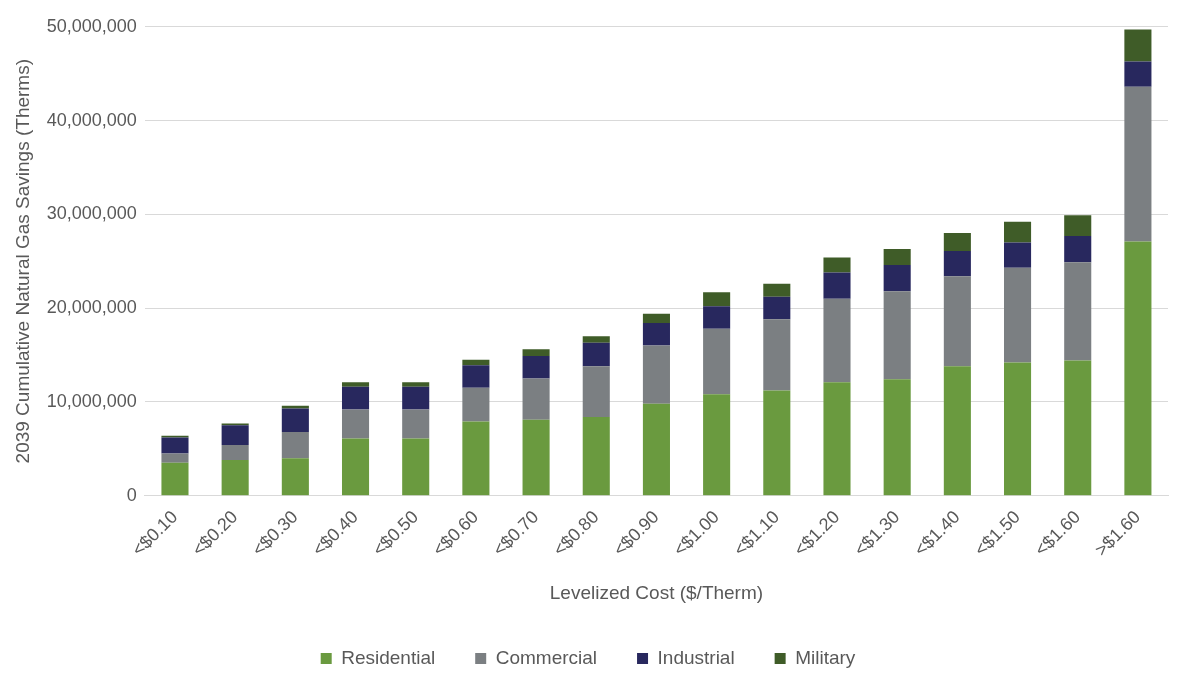 The image size is (1187, 689). What do you see at coordinates (91, 307) in the screenshot?
I see `y-tick-label: 20,000,000` at bounding box center [91, 307].